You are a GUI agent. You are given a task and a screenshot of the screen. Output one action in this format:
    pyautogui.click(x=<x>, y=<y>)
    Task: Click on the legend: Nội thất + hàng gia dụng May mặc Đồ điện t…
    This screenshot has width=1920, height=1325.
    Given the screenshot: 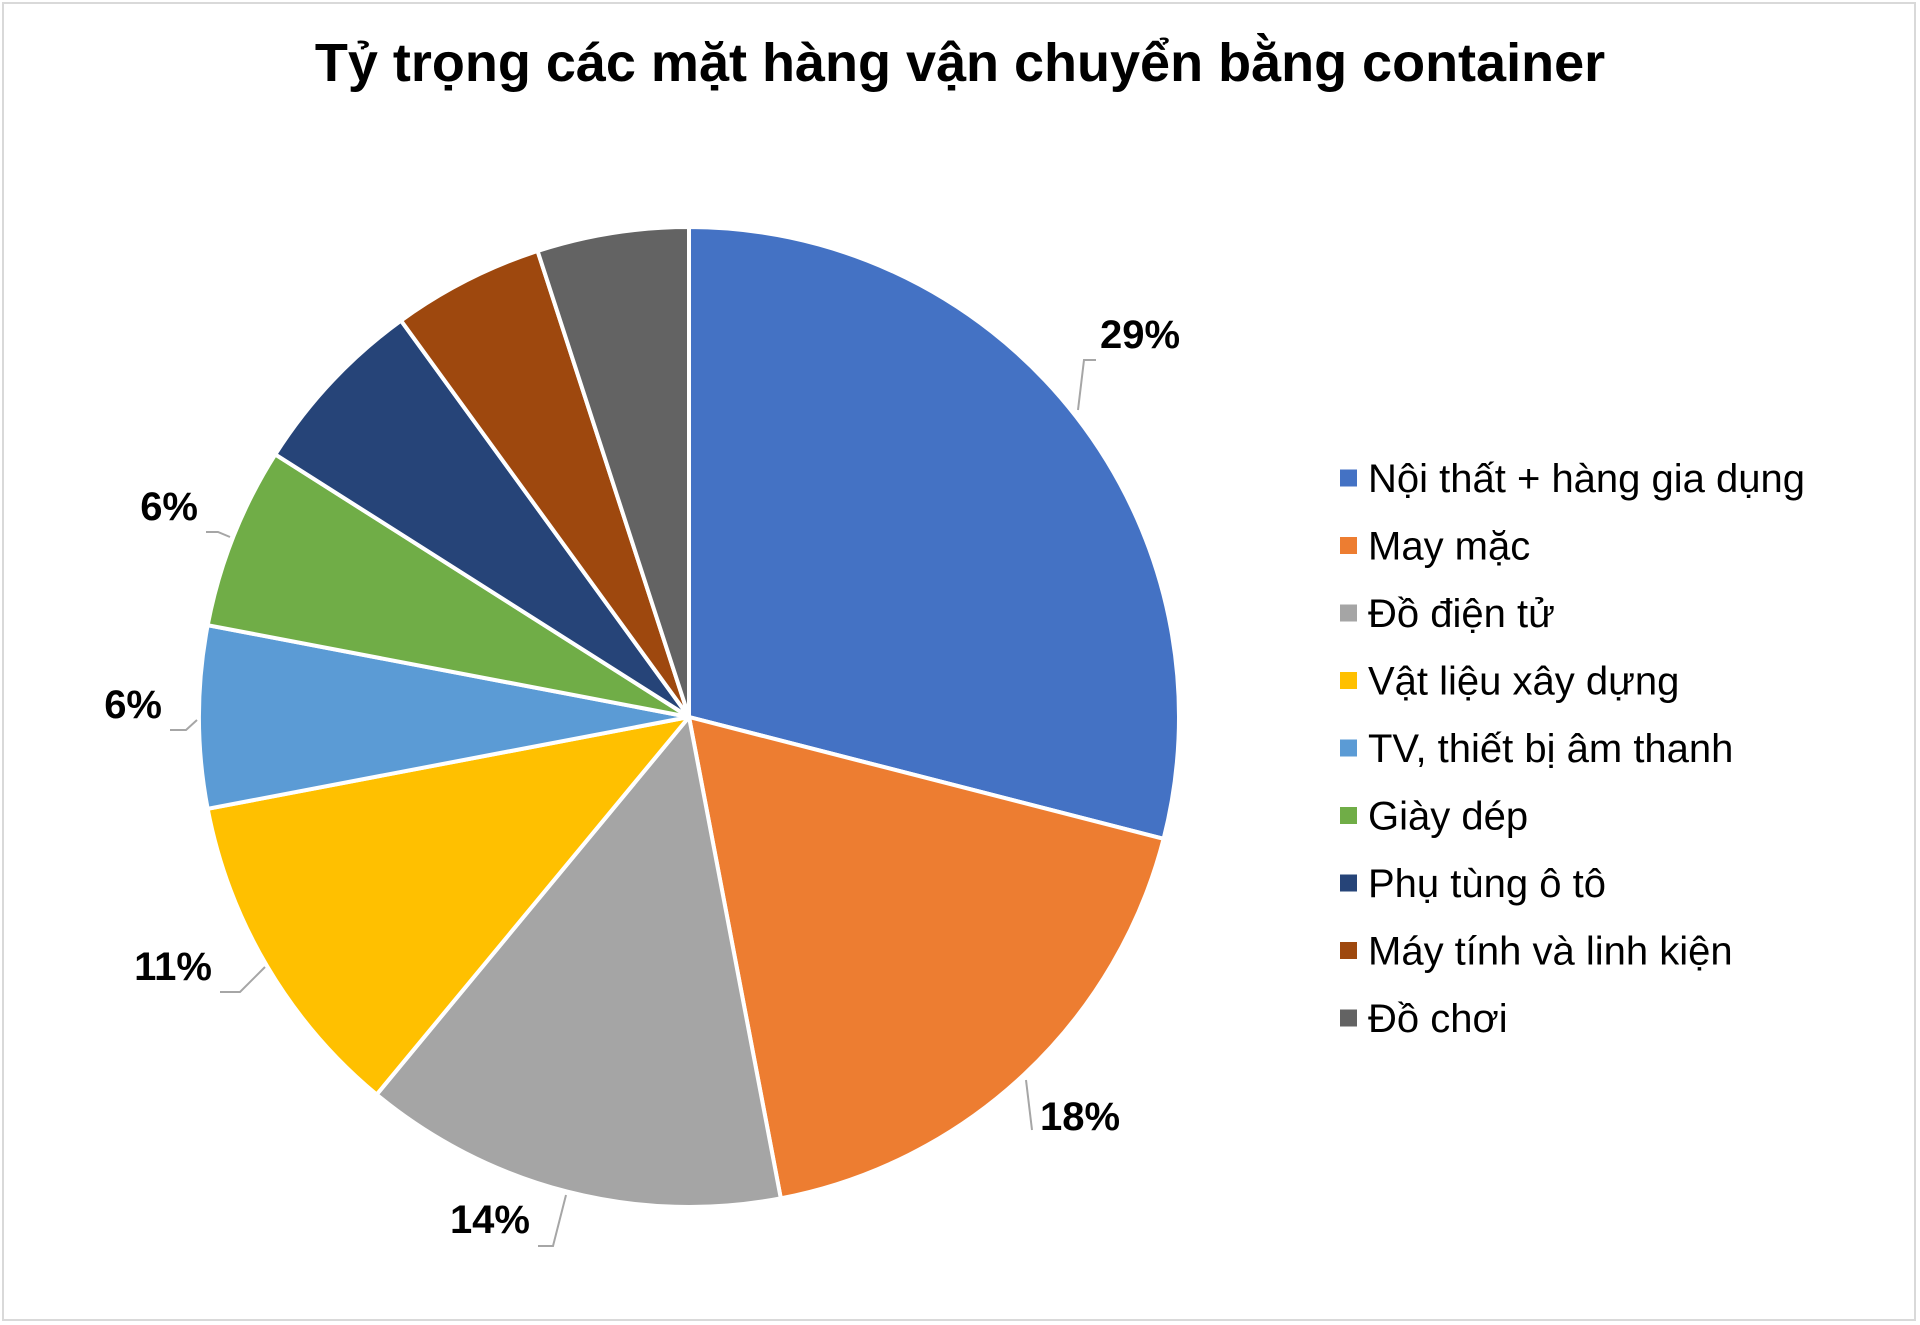 What is the action you would take?
    pyautogui.click(x=1572, y=749)
    